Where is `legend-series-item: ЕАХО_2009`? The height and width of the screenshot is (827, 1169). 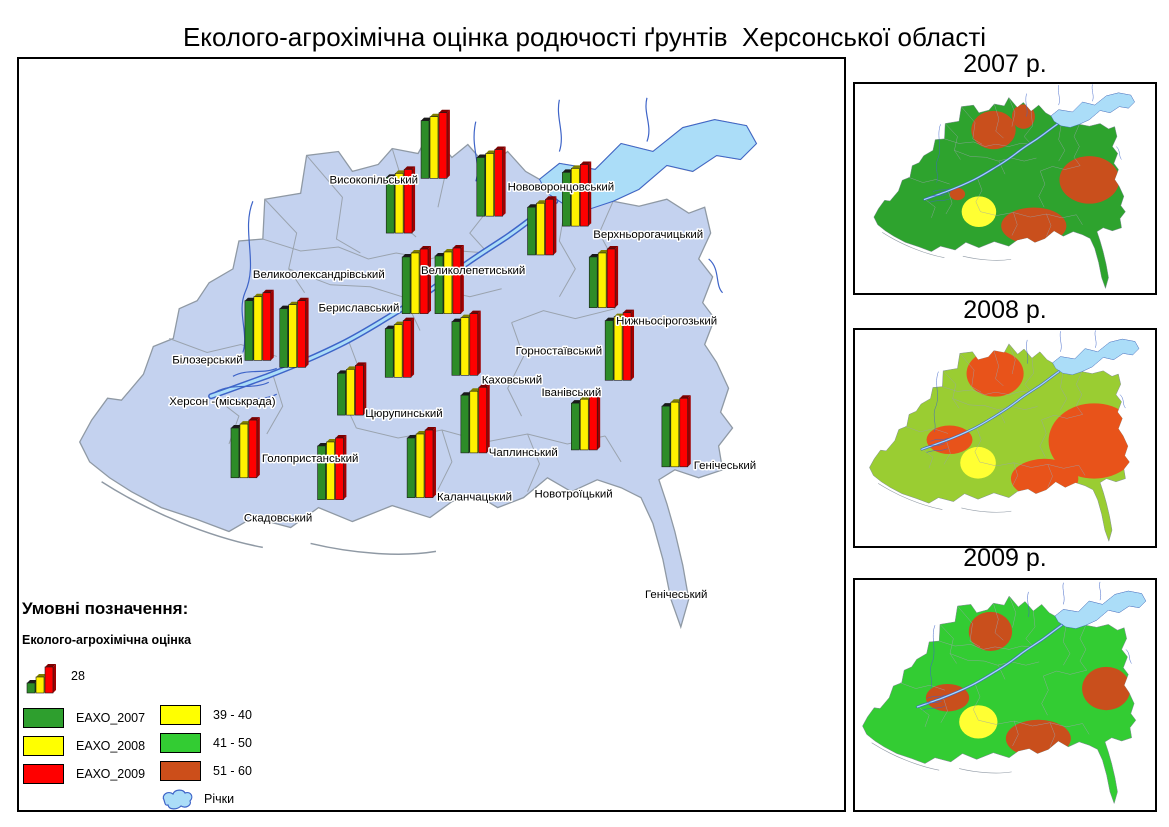
legend-series-item: ЕАХО_2009 is located at coordinates (84, 773).